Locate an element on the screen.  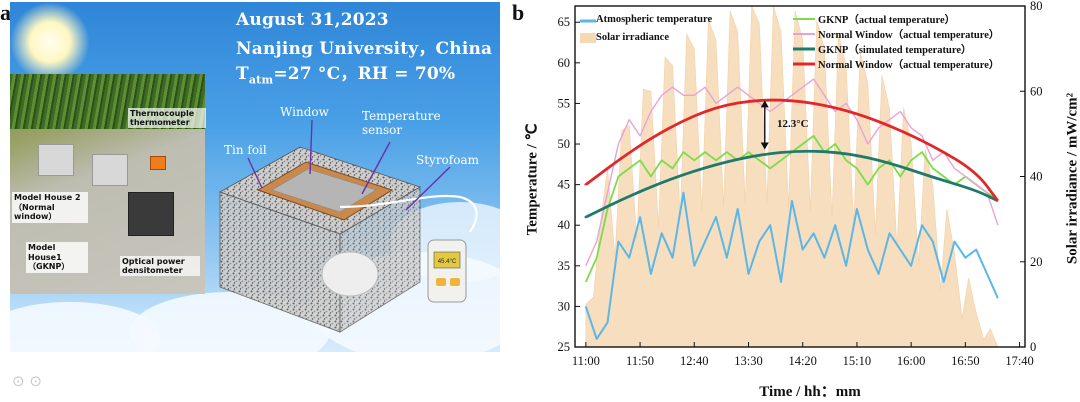
handheld-meter is located at coordinates (447, 271).